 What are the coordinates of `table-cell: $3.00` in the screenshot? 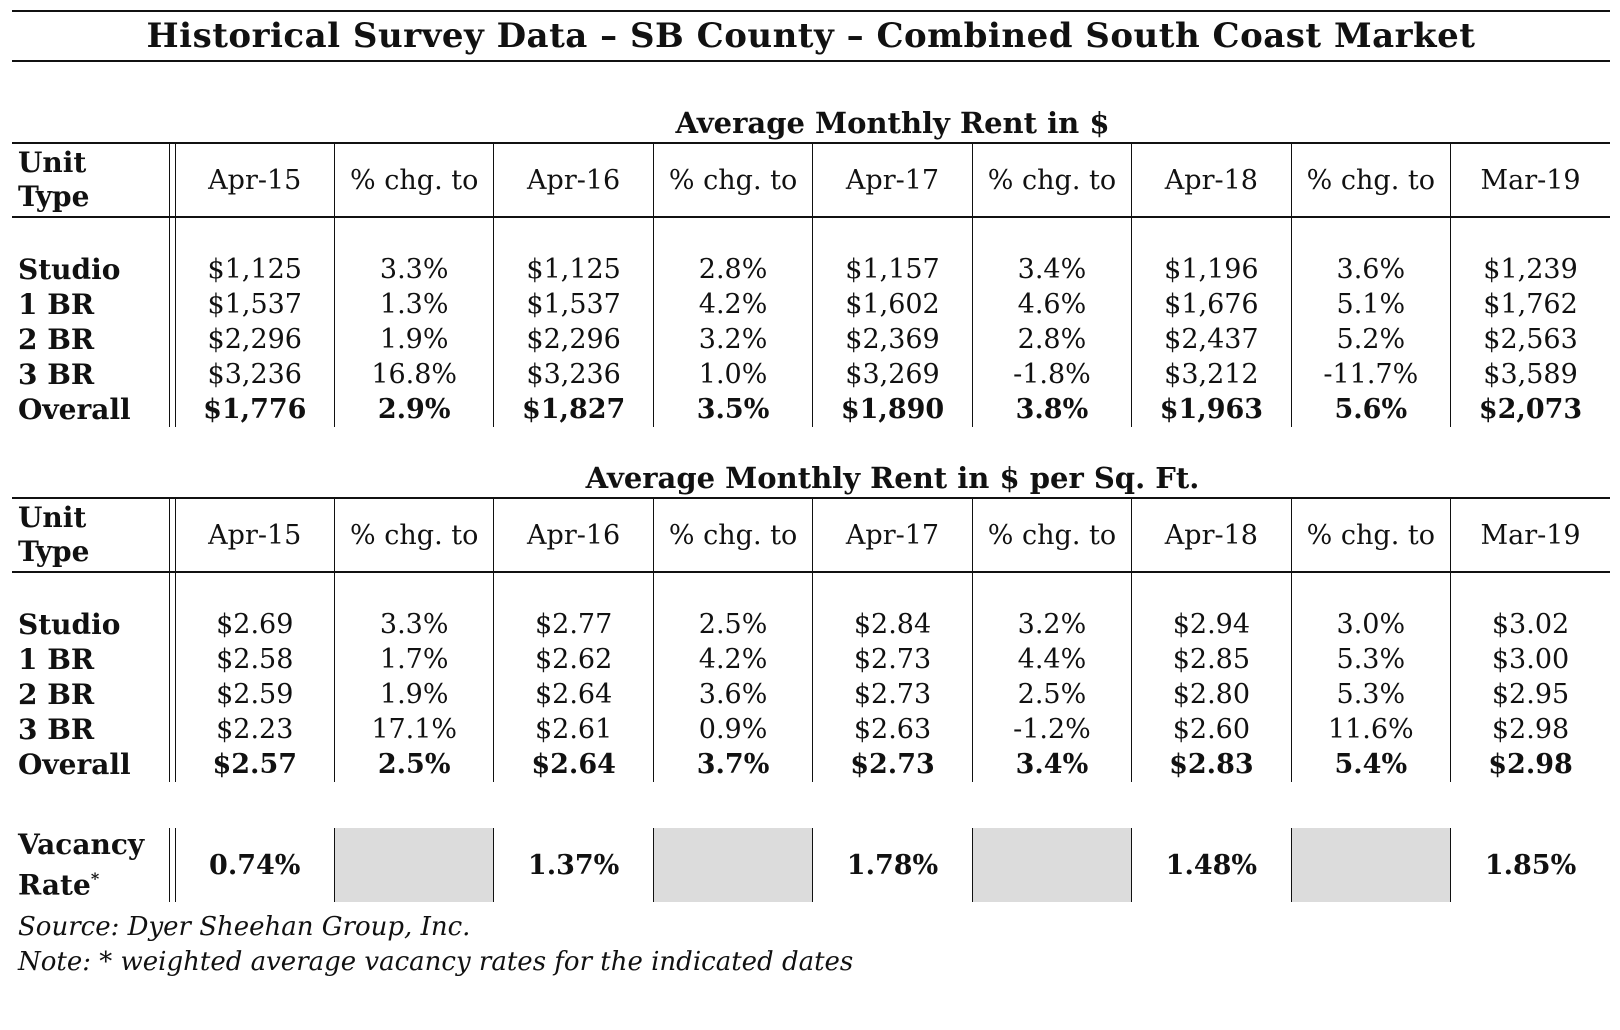 It's located at (1530, 659).